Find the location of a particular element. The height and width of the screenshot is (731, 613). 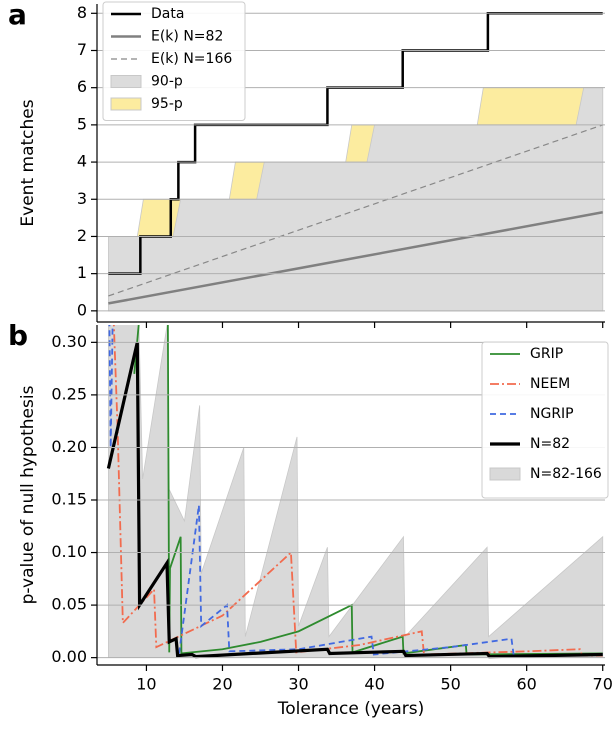

panel-label: b is located at coordinates (18, 335).